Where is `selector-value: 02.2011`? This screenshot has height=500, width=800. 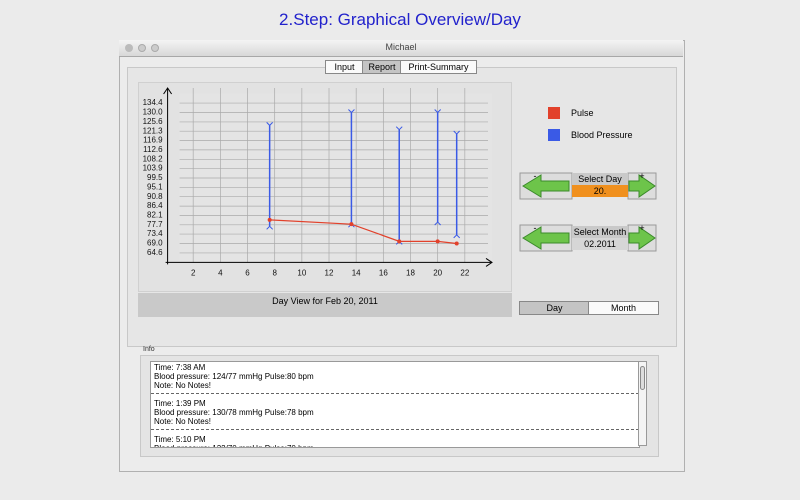 selector-value: 02.2011 is located at coordinates (600, 244).